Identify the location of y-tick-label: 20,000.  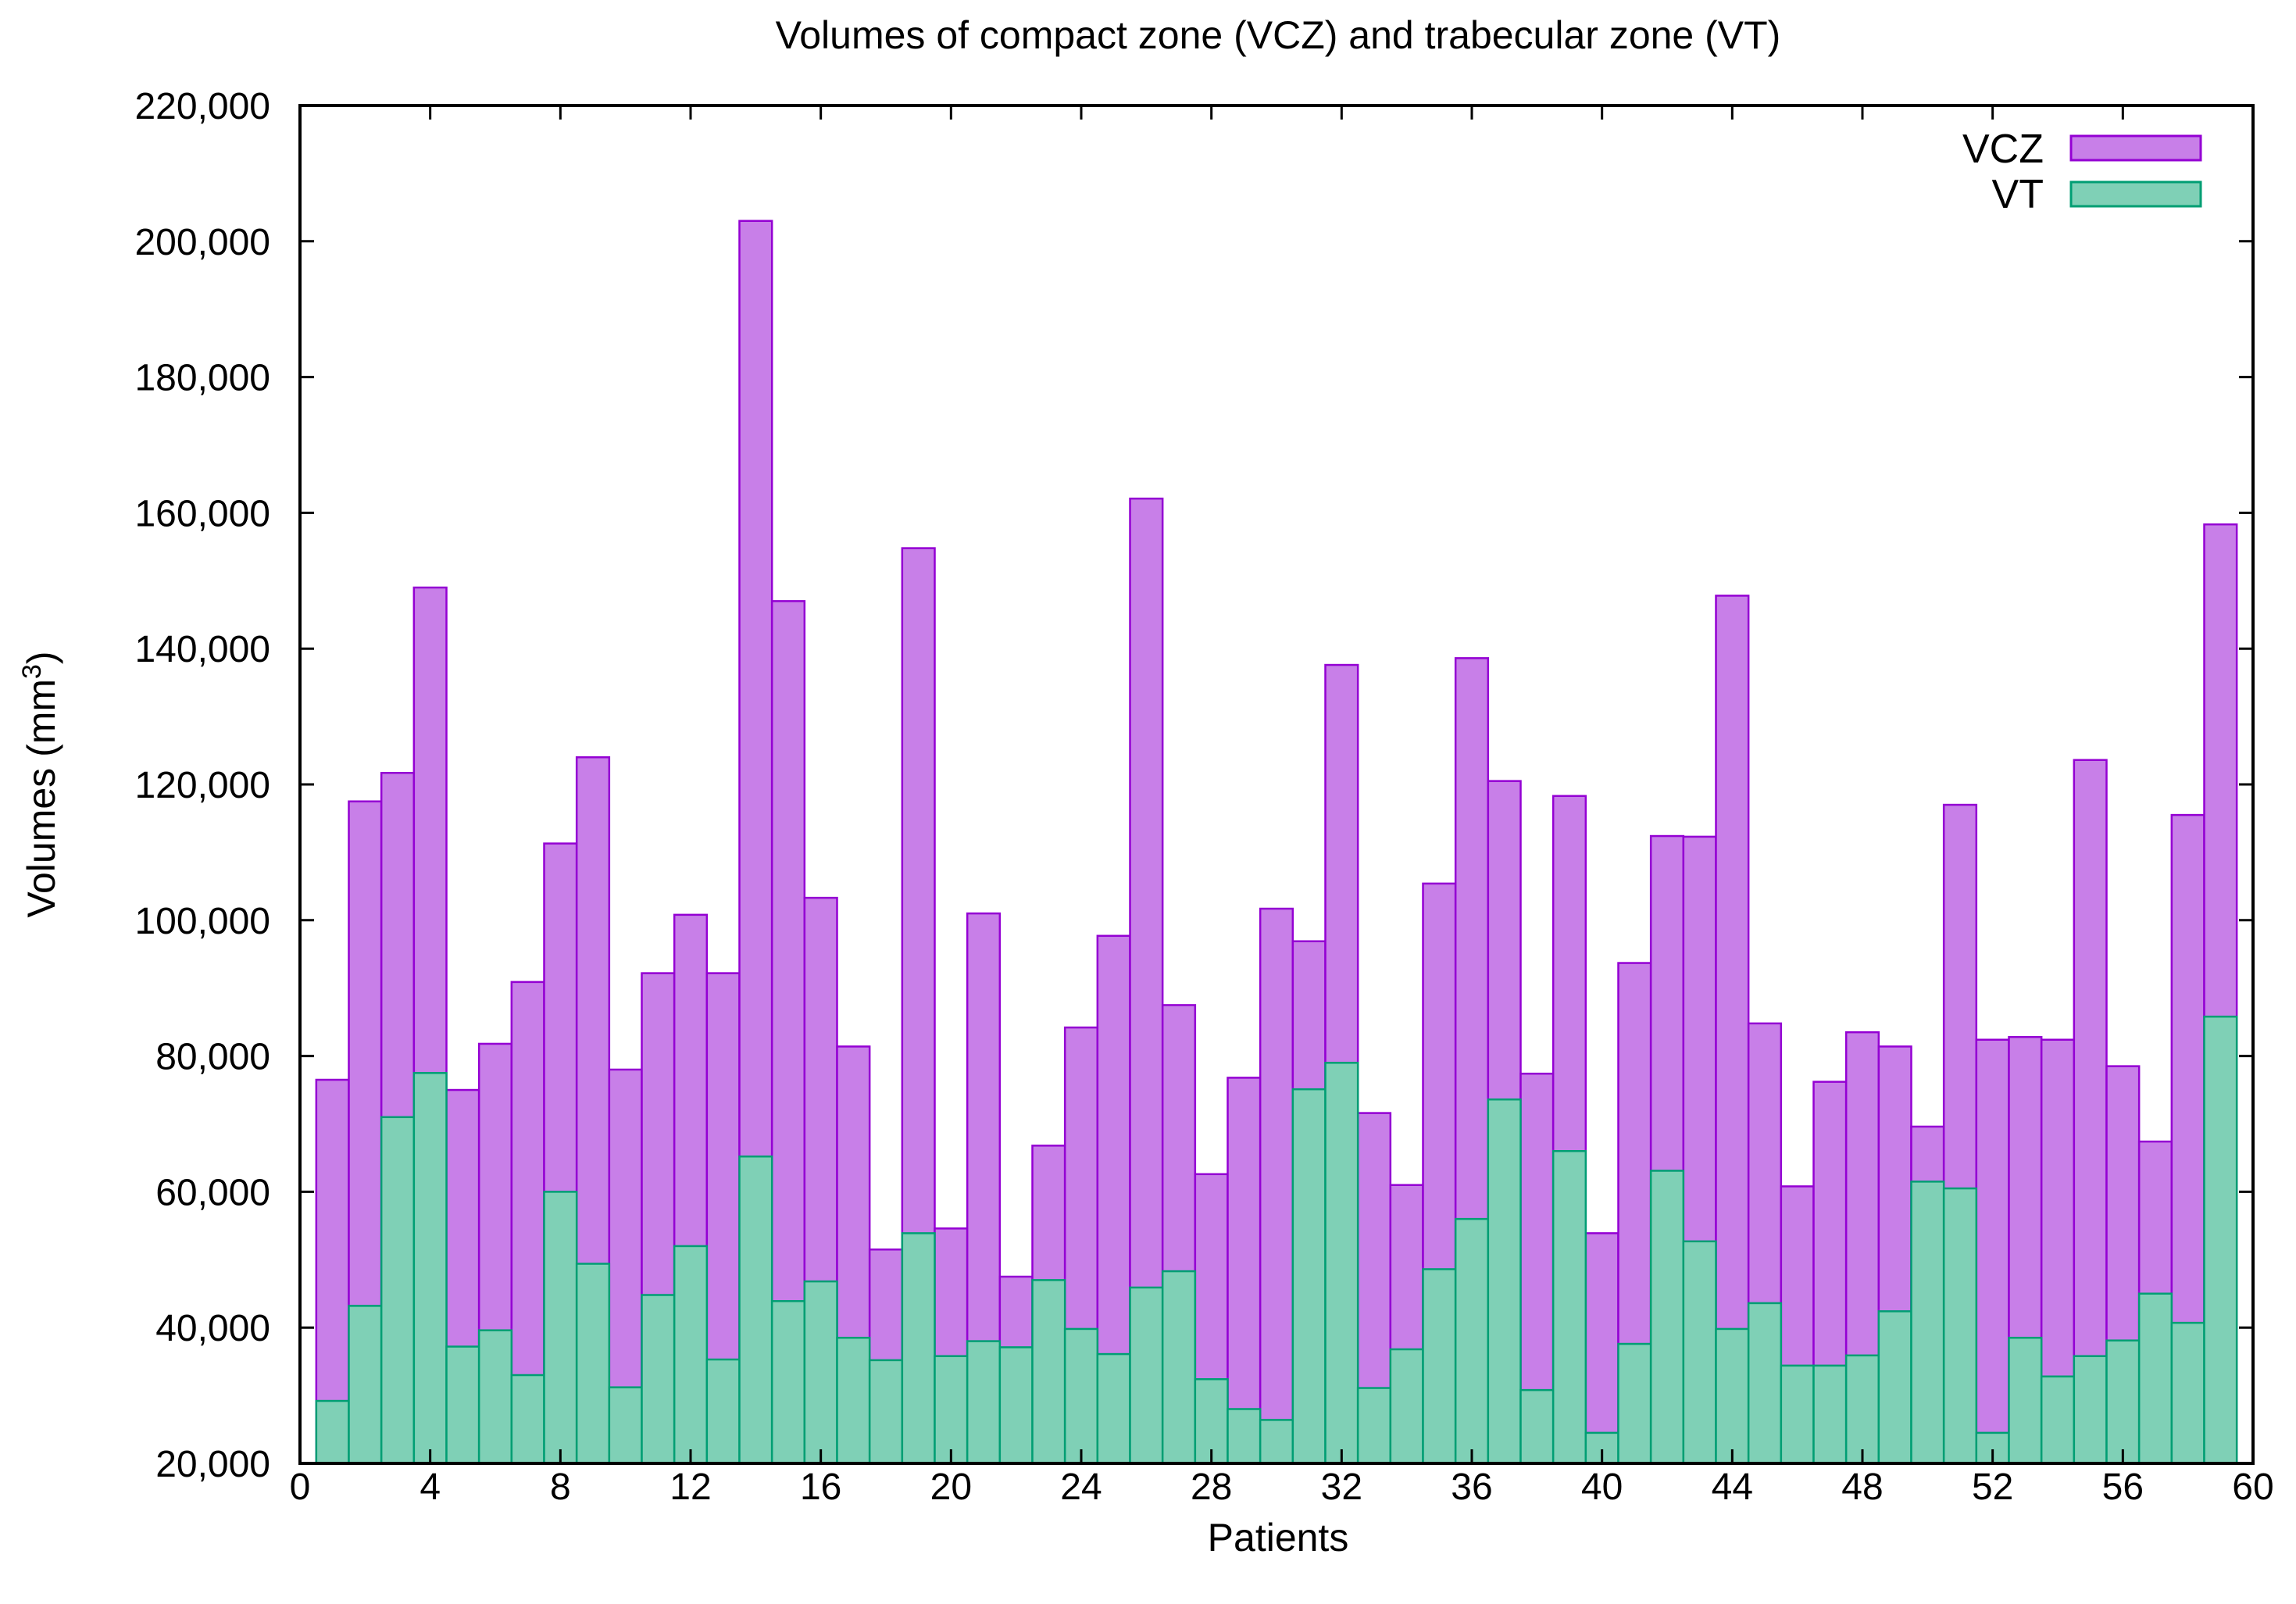
(212, 1464).